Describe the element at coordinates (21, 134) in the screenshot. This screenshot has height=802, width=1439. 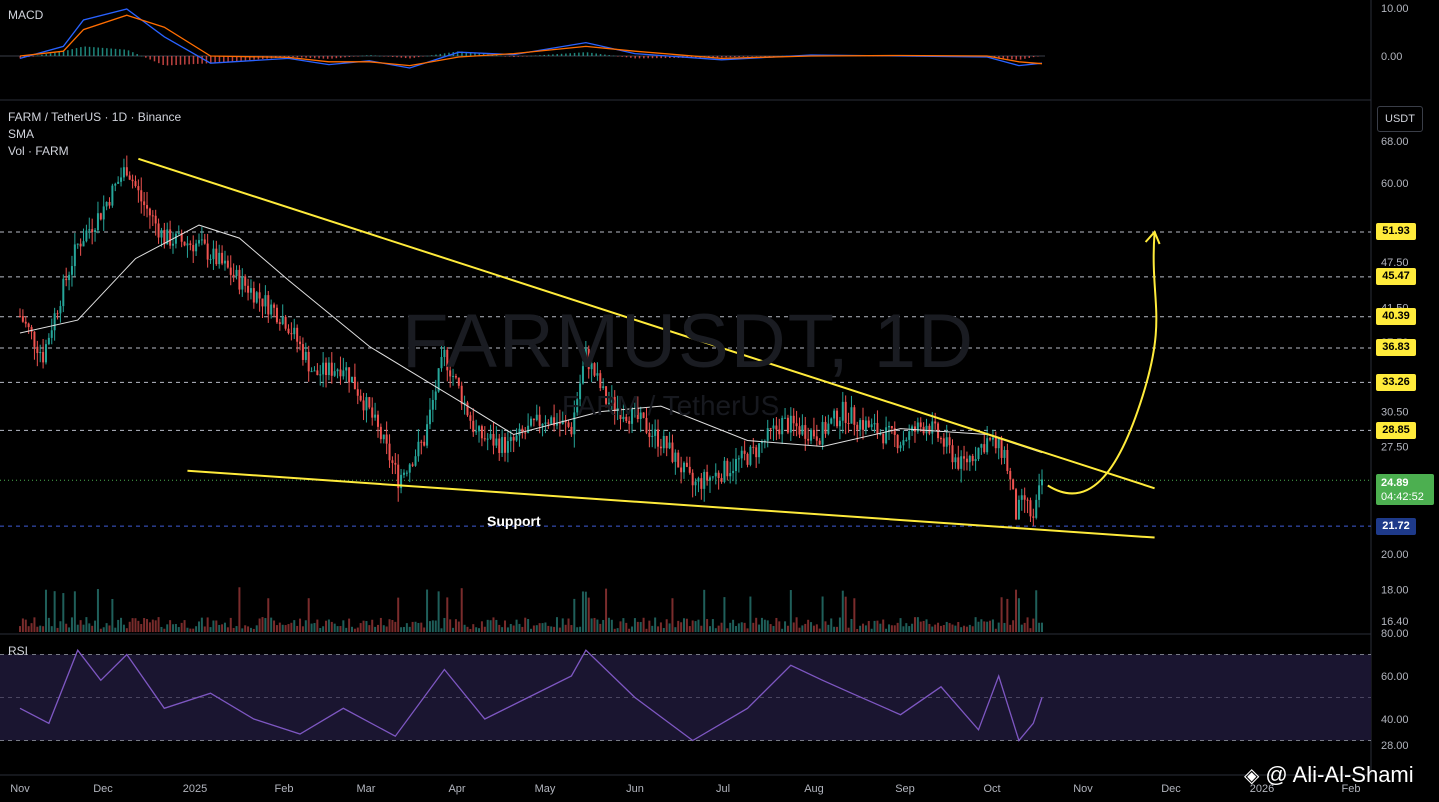
I see `sma-legend: SMA` at that location.